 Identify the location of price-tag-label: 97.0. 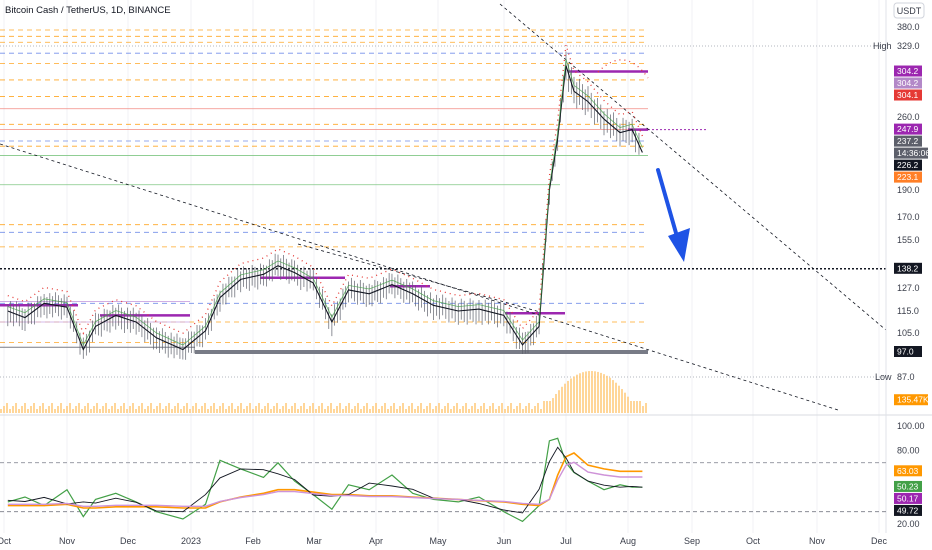
(905, 352).